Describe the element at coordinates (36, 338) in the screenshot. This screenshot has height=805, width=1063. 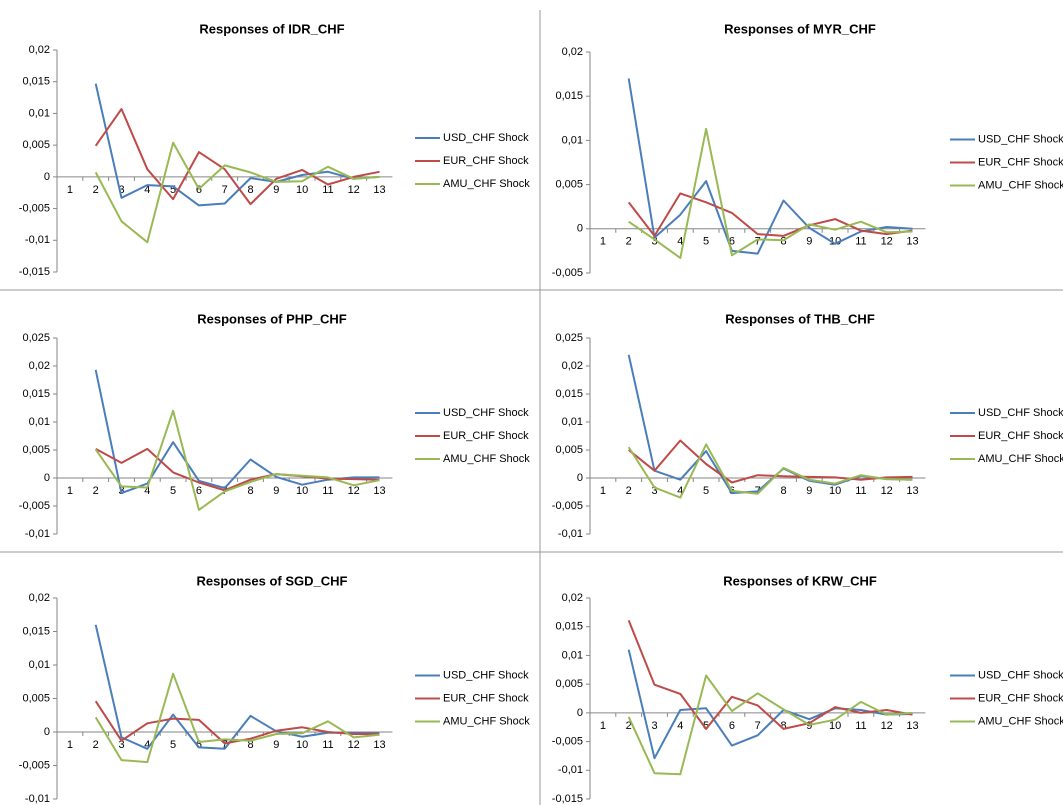
I see `y-tick-label: 0,025` at that location.